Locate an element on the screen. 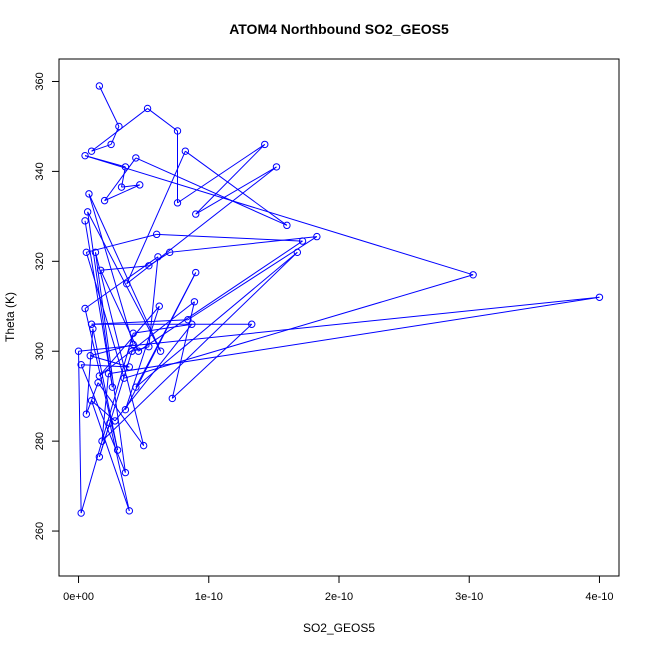 The image size is (650, 650). y-axis: 260 280 300 320 340 360 is located at coordinates (47, 306).